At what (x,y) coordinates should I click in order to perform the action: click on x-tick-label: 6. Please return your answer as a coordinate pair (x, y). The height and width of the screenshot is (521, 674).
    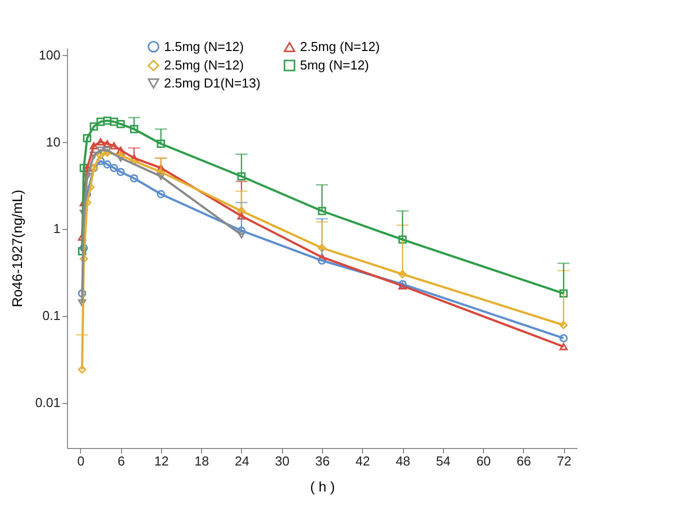
    Looking at the image, I should click on (121, 461).